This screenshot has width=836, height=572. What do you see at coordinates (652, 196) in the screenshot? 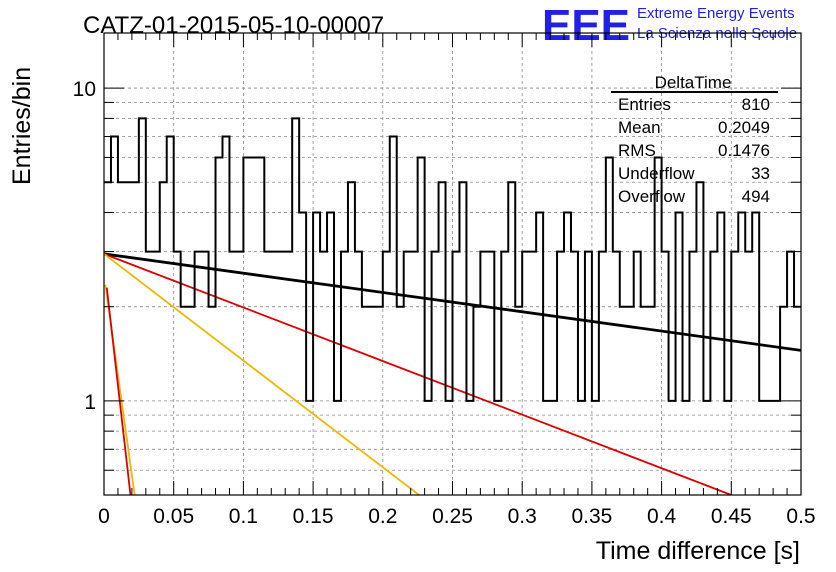
I see `stats-label: Overflow` at bounding box center [652, 196].